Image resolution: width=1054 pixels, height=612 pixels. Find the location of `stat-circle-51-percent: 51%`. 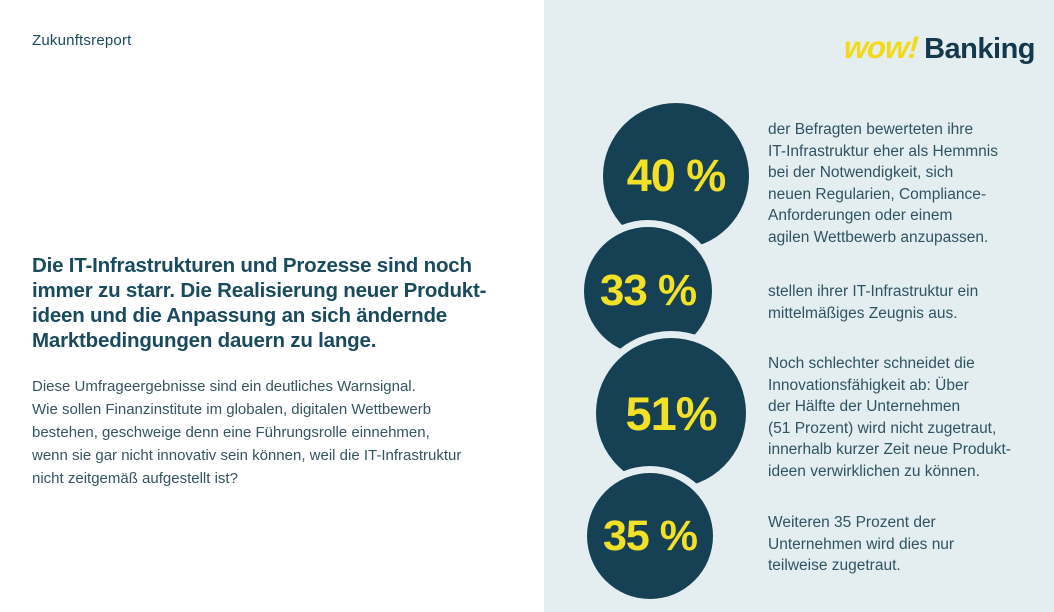

stat-circle-51-percent: 51% is located at coordinates (671, 413).